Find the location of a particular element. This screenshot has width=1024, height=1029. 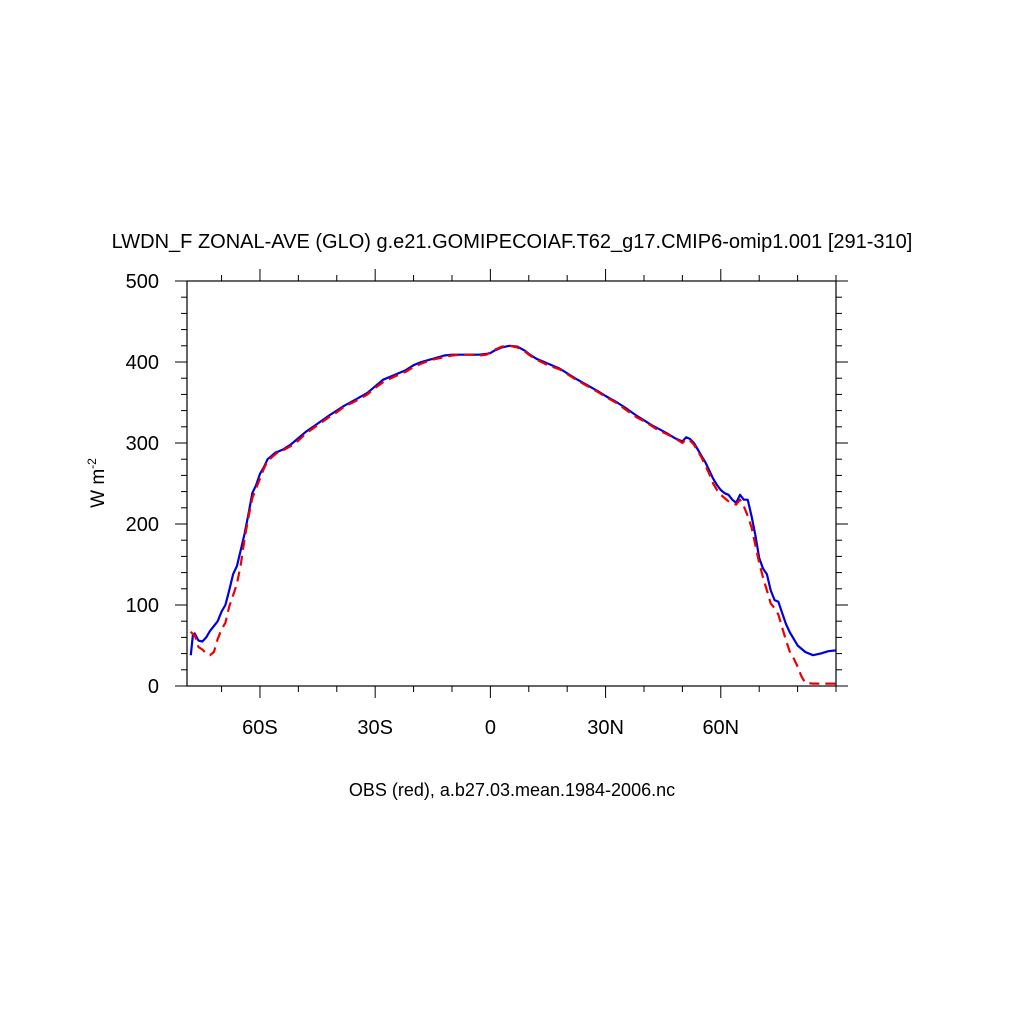

x-tick-label: 30N is located at coordinates (605, 728).